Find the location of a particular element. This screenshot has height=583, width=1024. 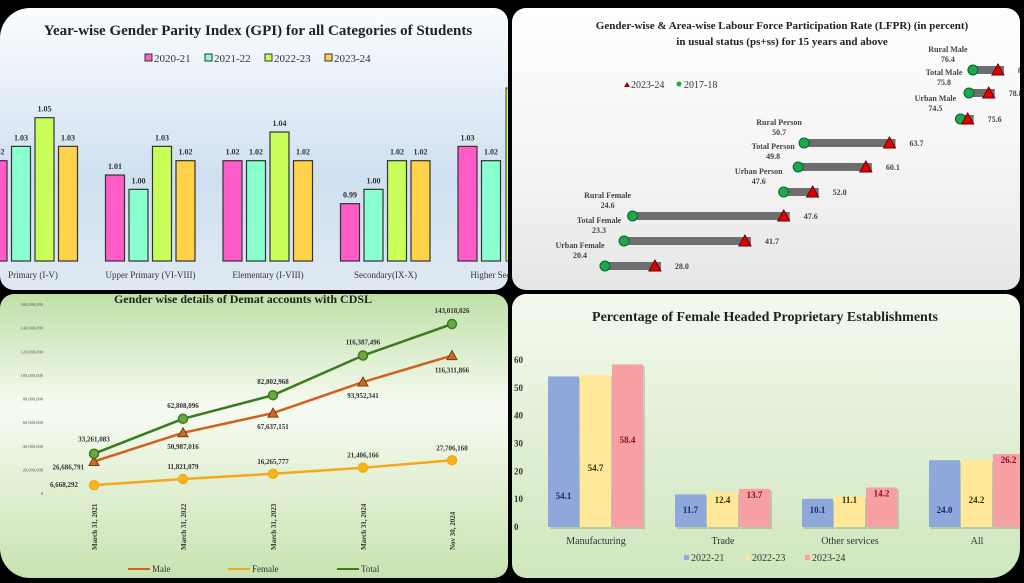

legend-label: Male is located at coordinates (161, 569).